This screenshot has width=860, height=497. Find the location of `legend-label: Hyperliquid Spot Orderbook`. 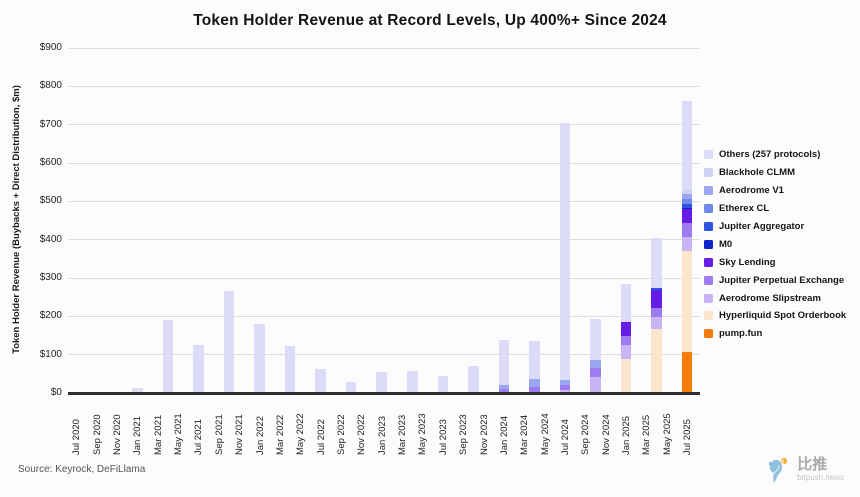

legend-label: Hyperliquid Spot Orderbook is located at coordinates (783, 316).